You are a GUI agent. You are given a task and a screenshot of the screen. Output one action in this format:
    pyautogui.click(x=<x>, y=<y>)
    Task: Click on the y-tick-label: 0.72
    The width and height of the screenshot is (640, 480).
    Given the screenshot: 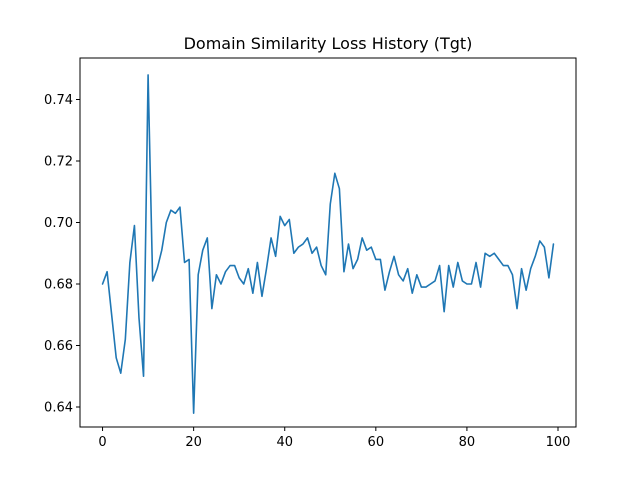 What is the action you would take?
    pyautogui.click(x=58, y=162)
    